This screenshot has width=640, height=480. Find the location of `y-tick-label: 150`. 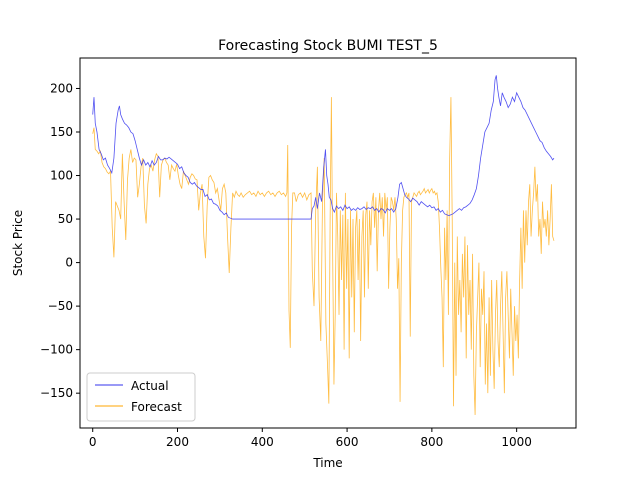

y-tick-label: 150 is located at coordinates (61, 132).